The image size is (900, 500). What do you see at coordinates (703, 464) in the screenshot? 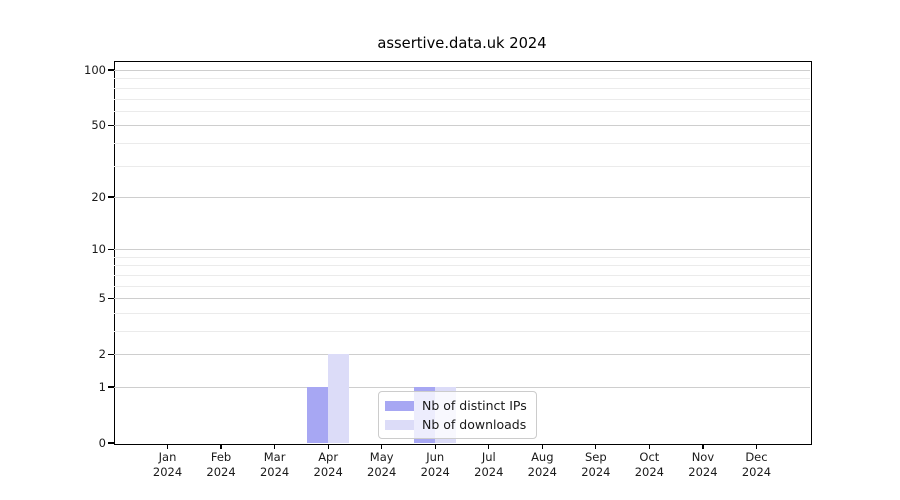
I see `x-tick-label: Nov 2024` at bounding box center [703, 464].